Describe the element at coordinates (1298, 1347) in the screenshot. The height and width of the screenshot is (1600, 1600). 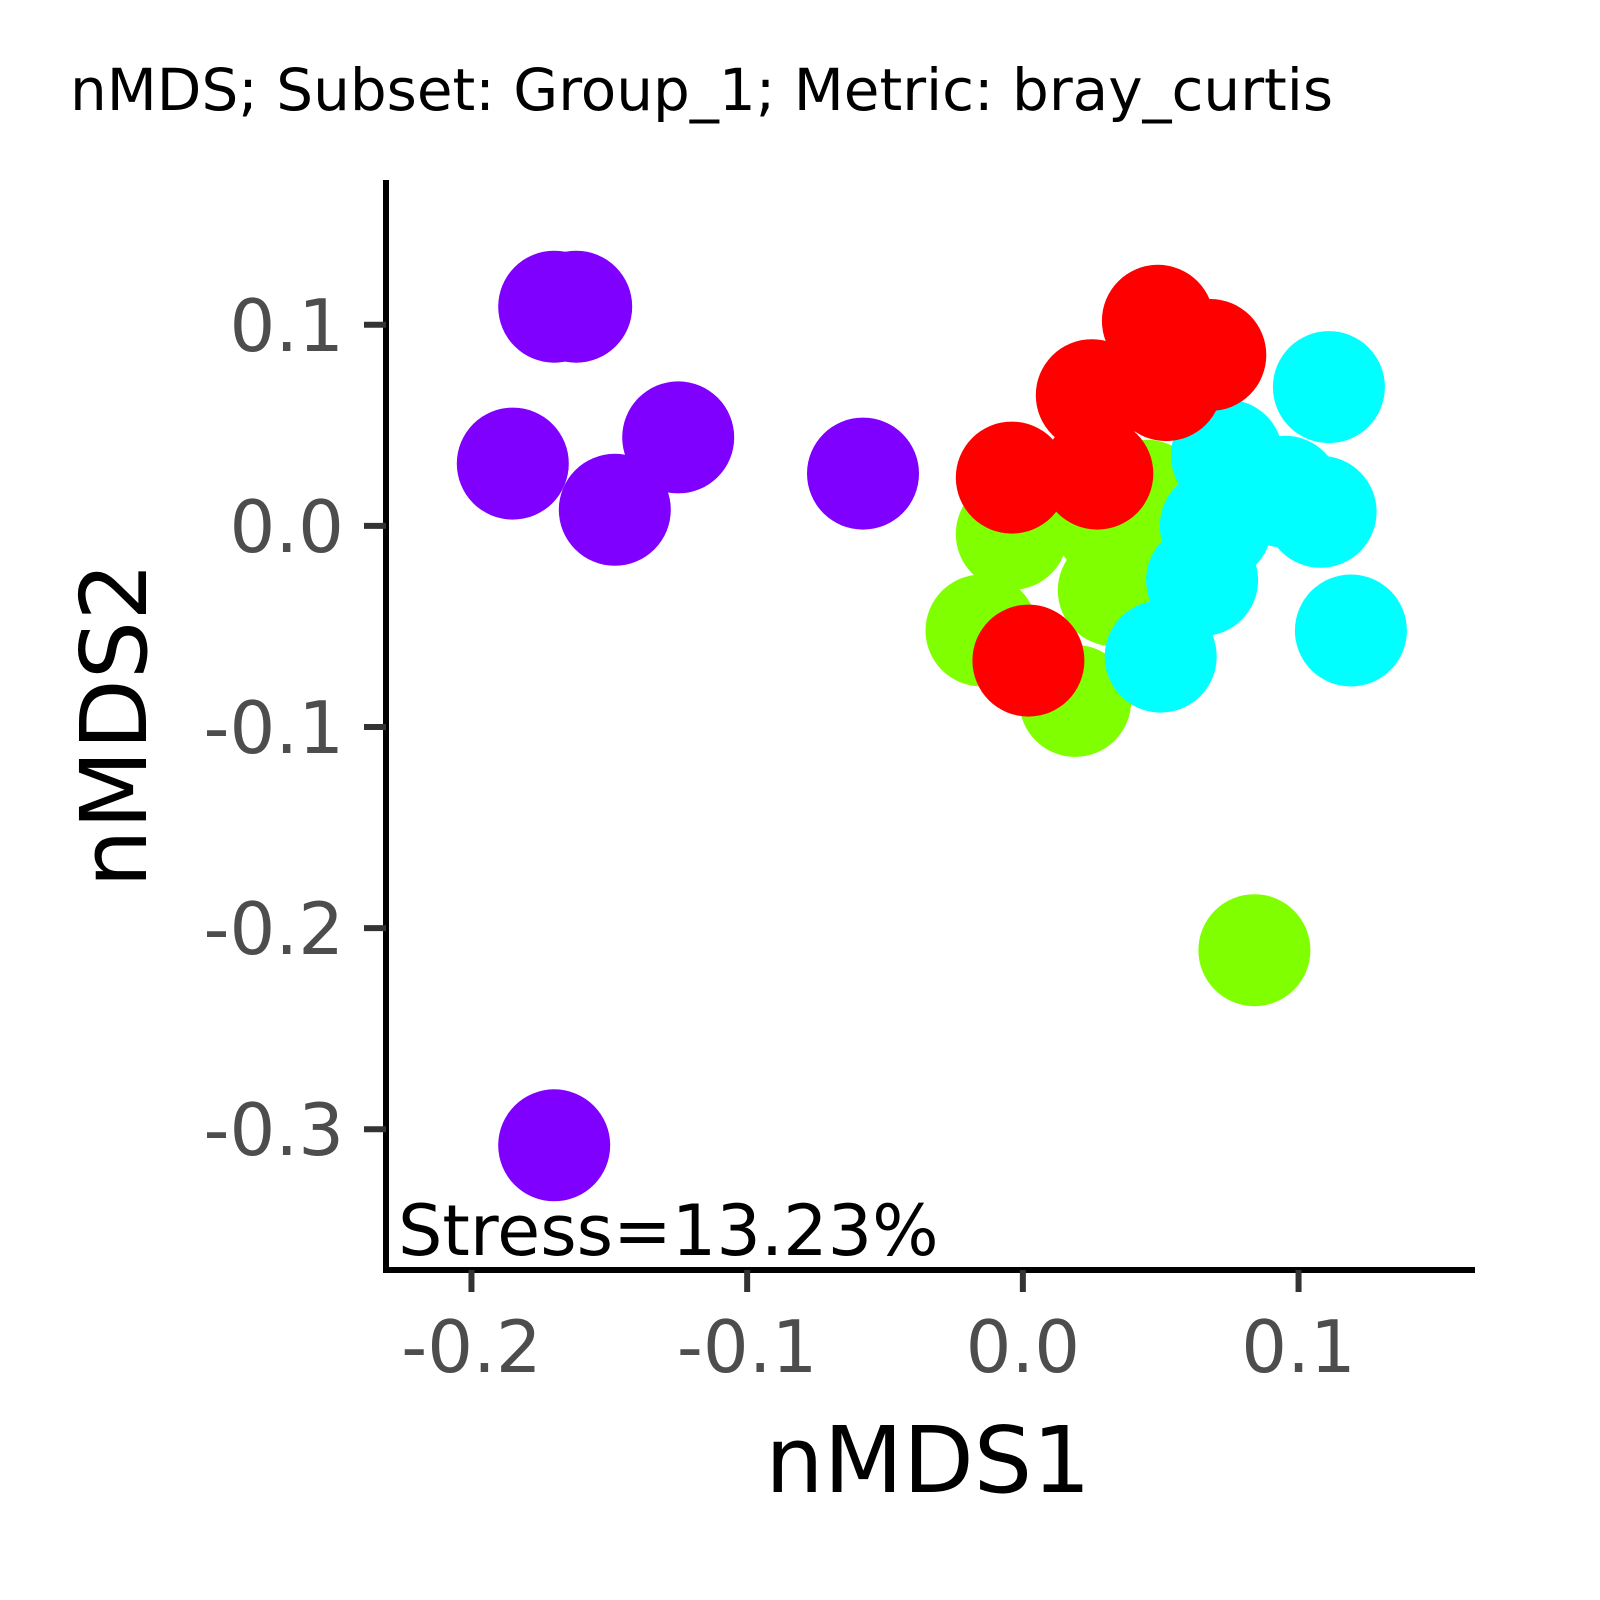
I see `x-tick-label: 0.1` at that location.